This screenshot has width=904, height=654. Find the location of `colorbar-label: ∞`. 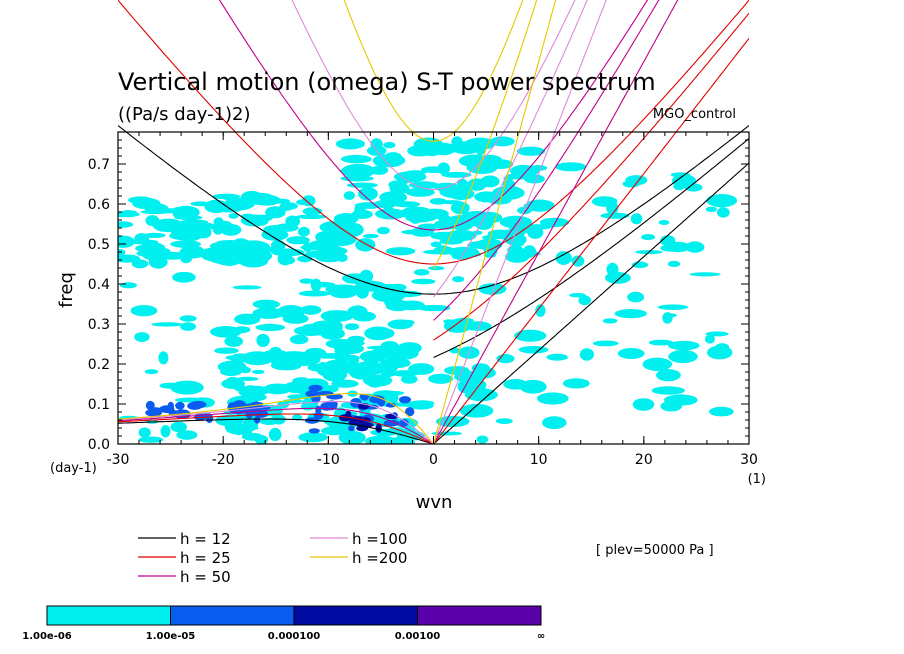

colorbar-label: ∞ is located at coordinates (541, 636).